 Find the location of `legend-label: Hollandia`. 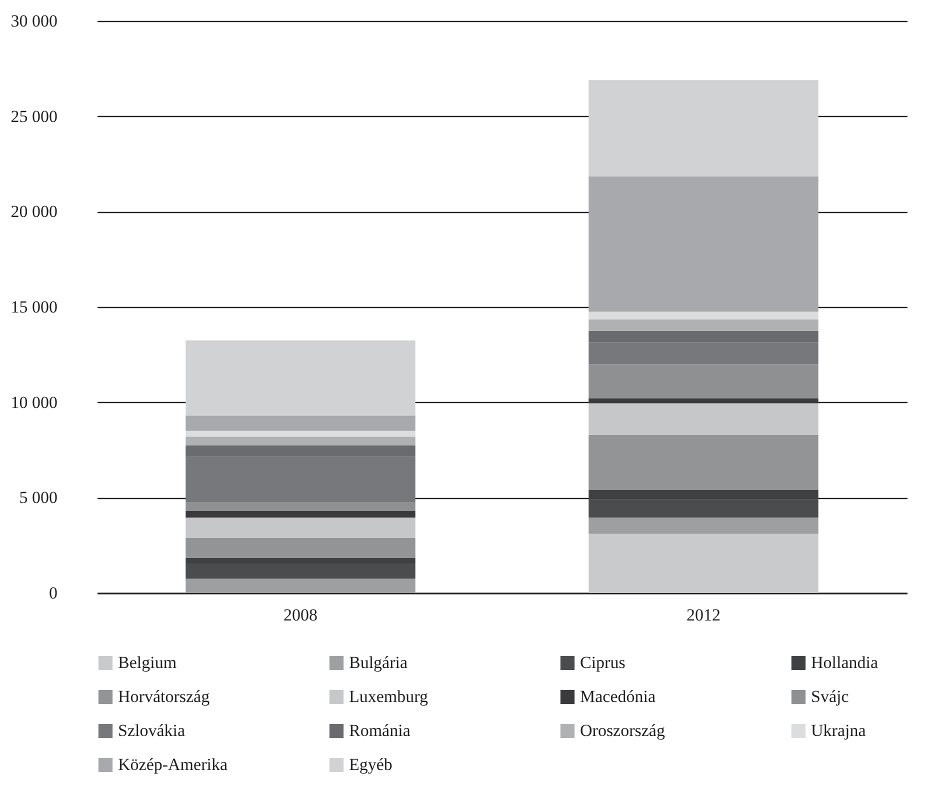

legend-label: Hollandia is located at coordinates (844, 662).